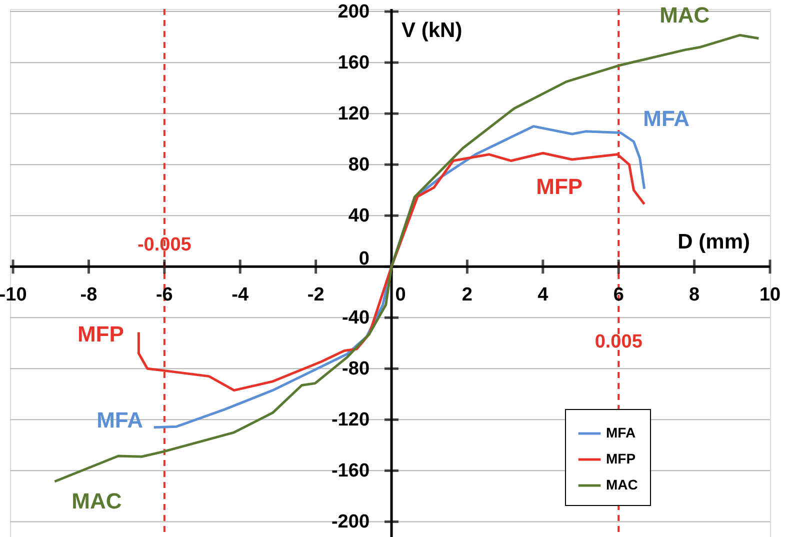 This screenshot has width=788, height=537. Describe the element at coordinates (350, 420) in the screenshot. I see `y-tick-label: -120` at that location.